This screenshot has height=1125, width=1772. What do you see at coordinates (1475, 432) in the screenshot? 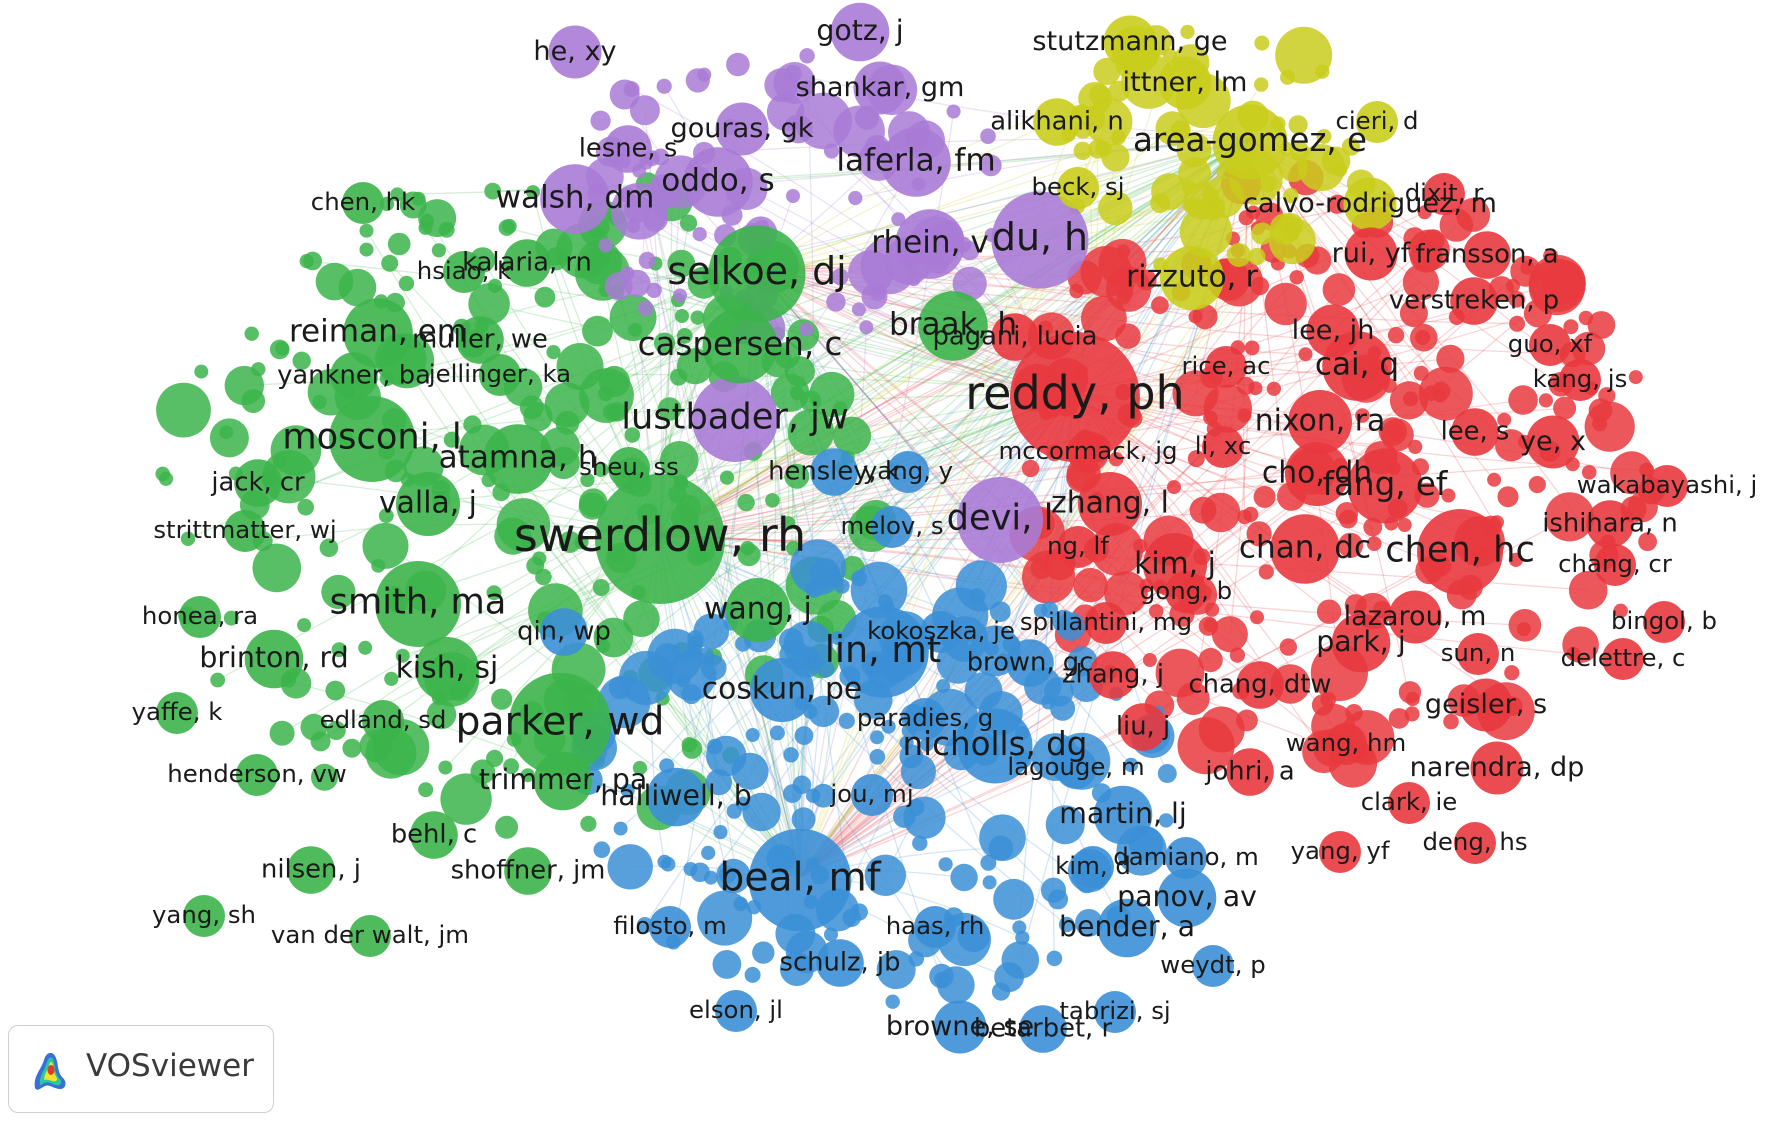
I see `author-node-lee-s` at bounding box center [1475, 432].